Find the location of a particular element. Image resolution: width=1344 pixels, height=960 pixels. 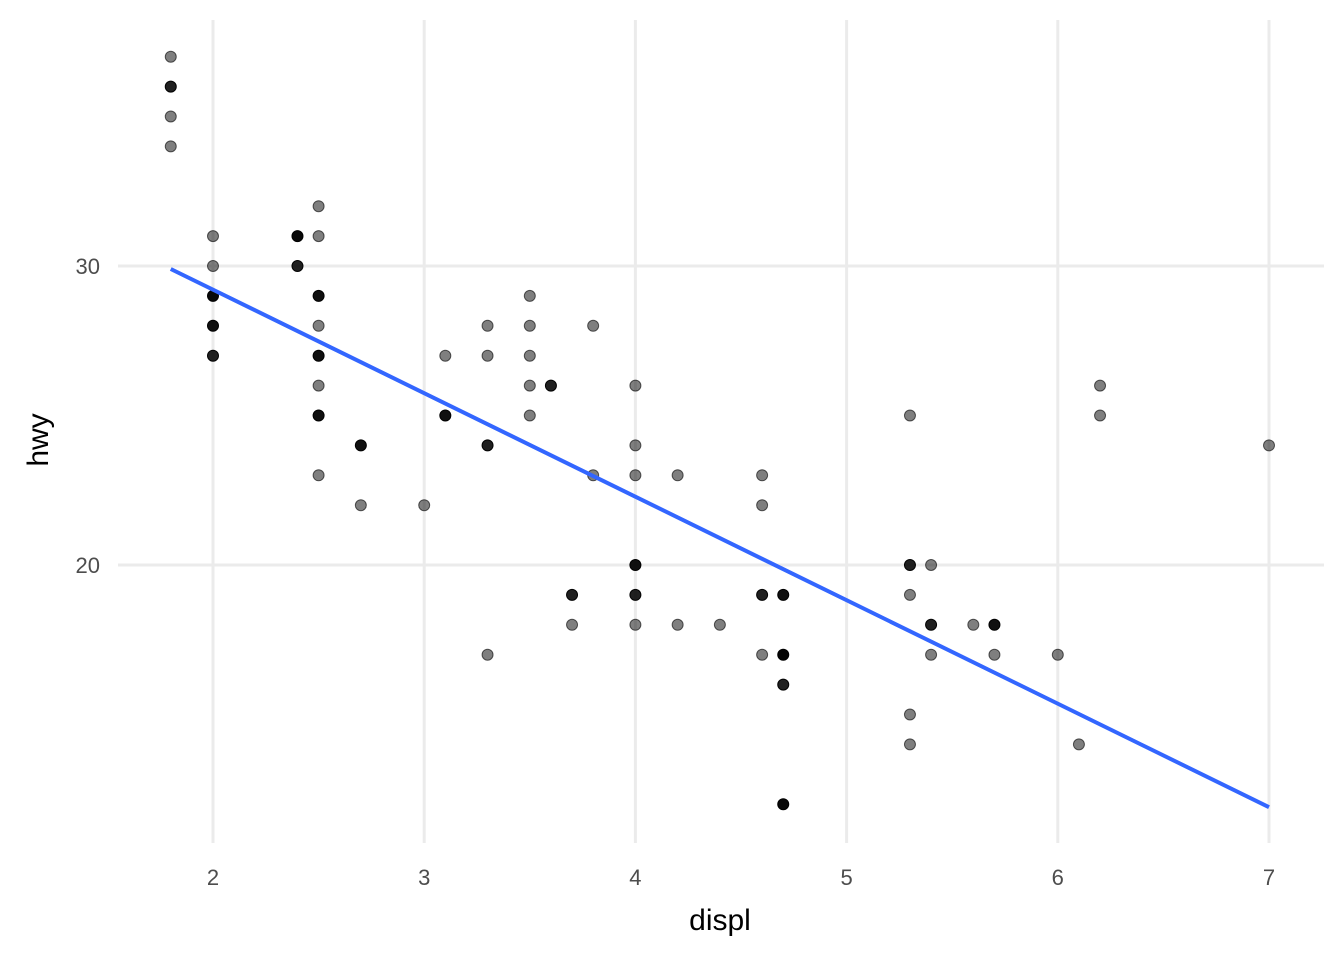

x-tick-label: 5 is located at coordinates (846, 877).